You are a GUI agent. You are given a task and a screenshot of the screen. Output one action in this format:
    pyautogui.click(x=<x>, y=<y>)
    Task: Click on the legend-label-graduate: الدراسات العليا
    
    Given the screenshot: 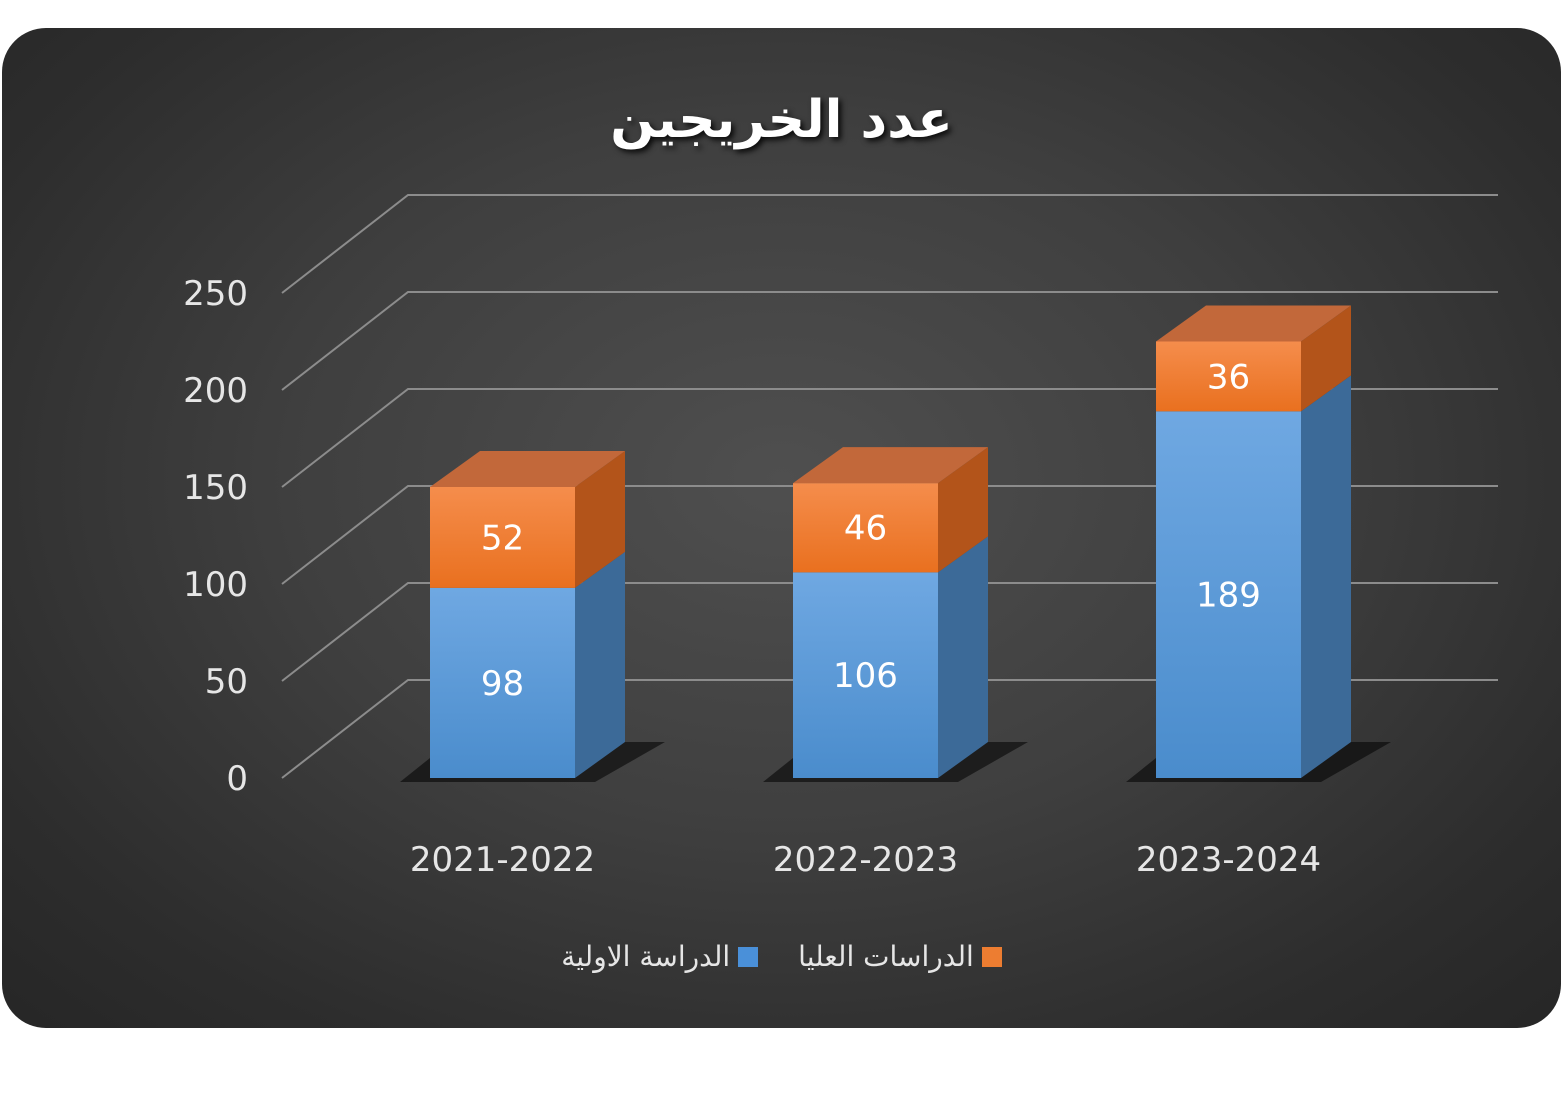 What is the action you would take?
    pyautogui.click(x=886, y=956)
    